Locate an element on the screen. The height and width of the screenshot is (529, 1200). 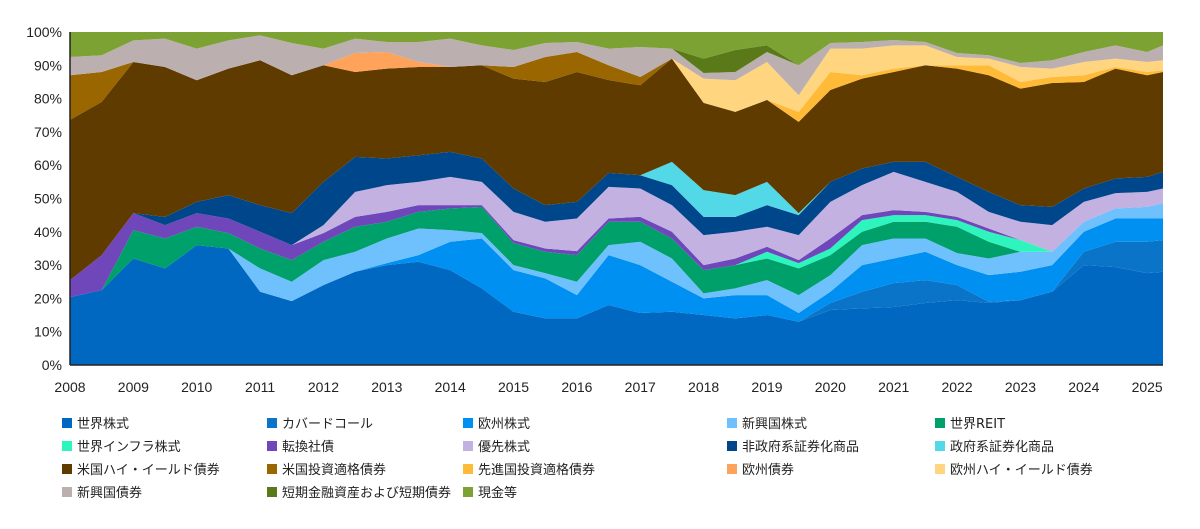
legend-item: 世界インフラ株式 is located at coordinates (164, 446).